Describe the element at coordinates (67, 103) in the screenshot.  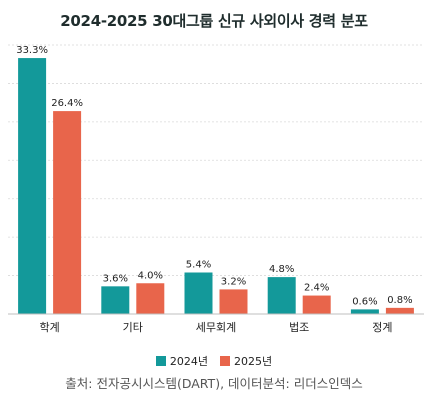
I see `data-label: 26.4%` at that location.